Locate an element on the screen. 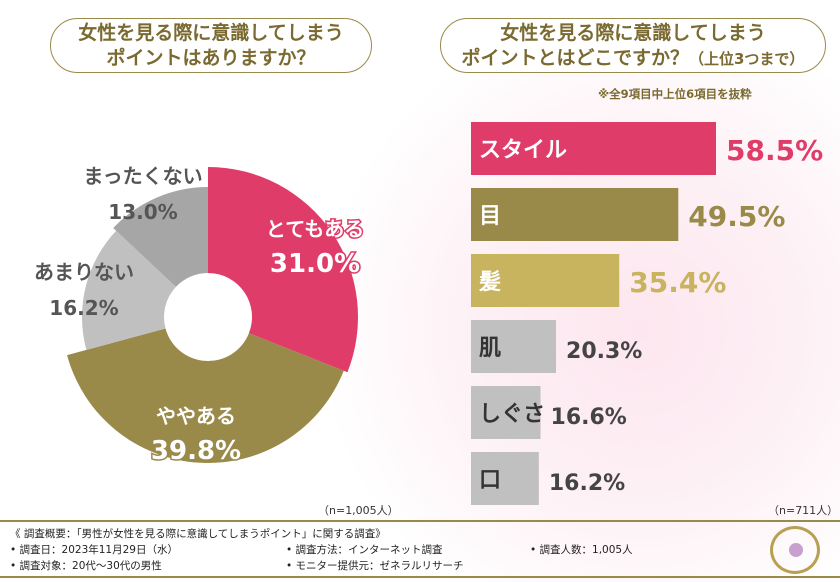 Image resolution: width=840 pixels, height=582 pixels. right-title-line1: 女性を見る際に意識してしまう is located at coordinates (633, 33).